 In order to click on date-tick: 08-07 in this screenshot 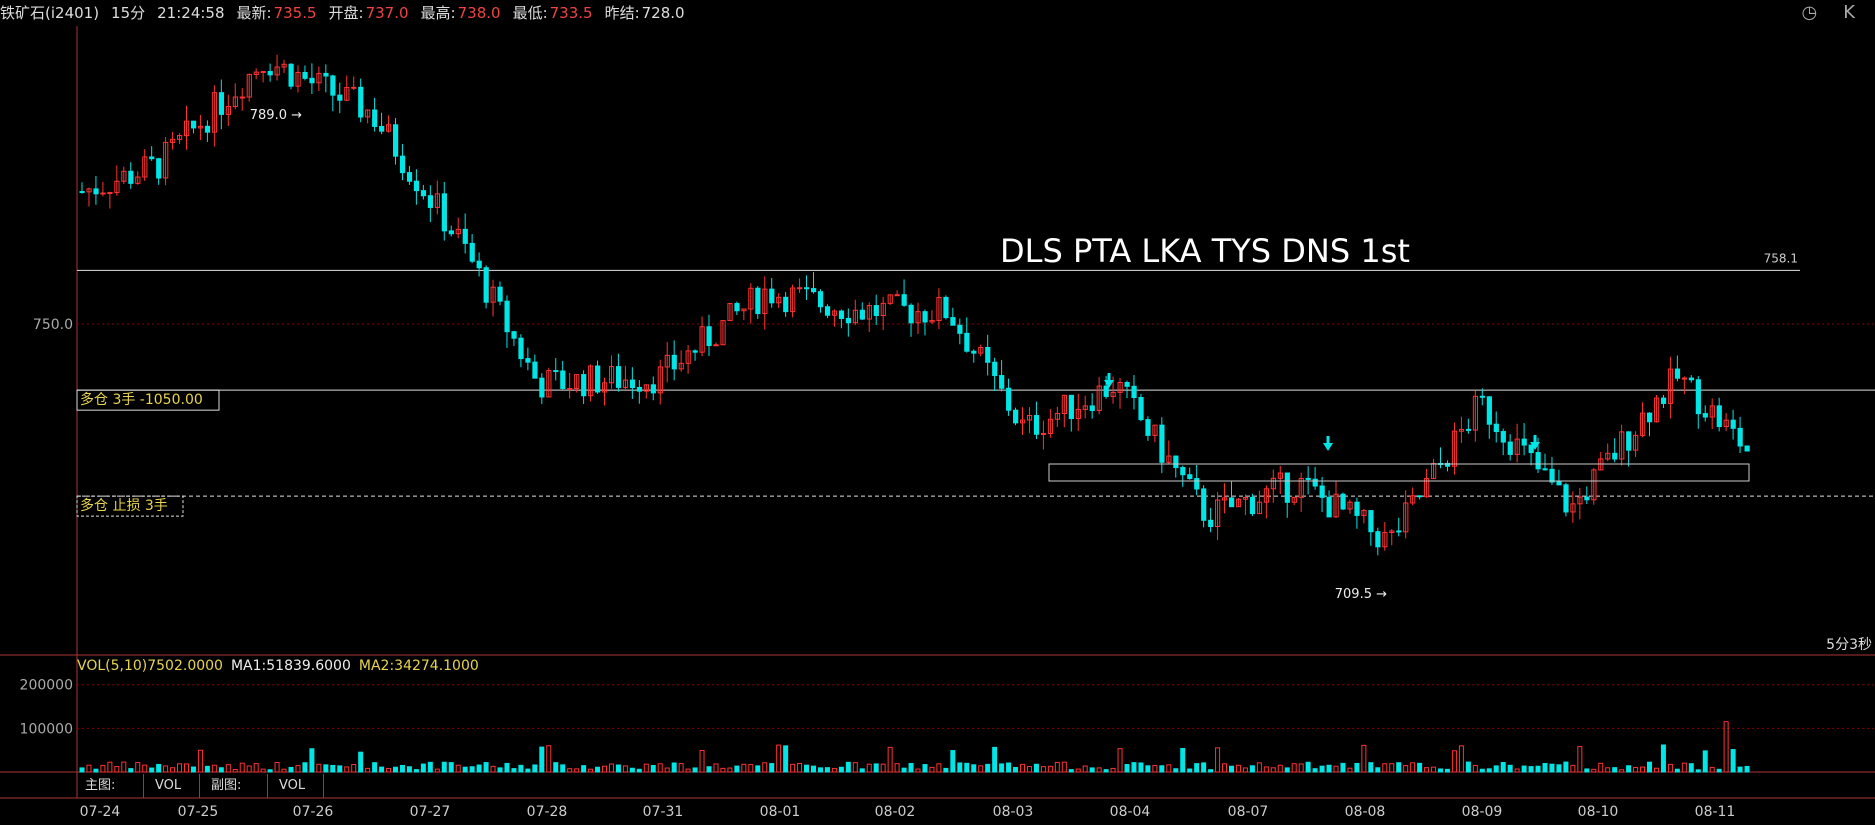, I will do `click(1248, 812)`.